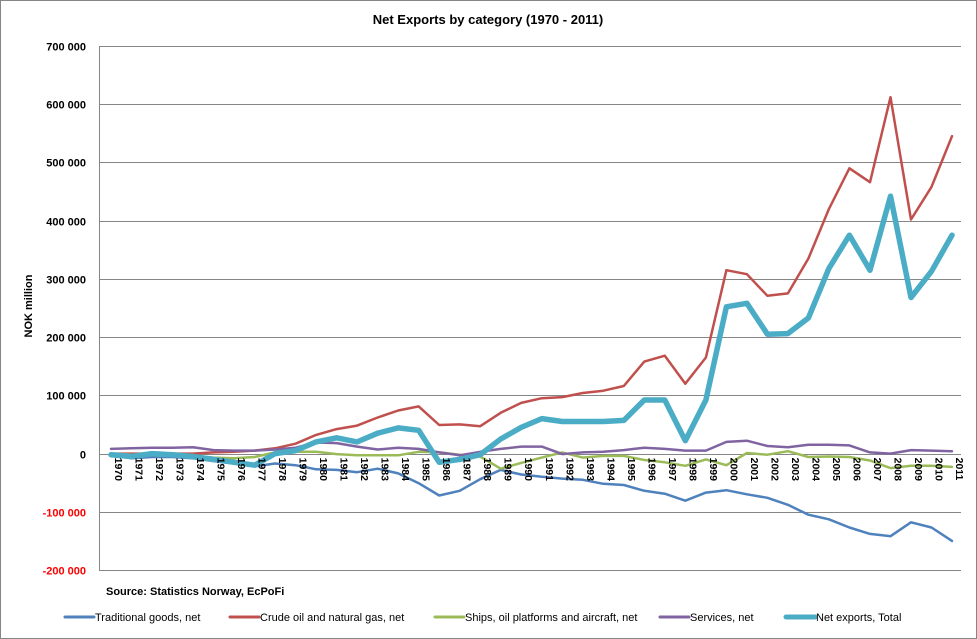  I want to click on x-tick-label: 1984, so click(405, 470).